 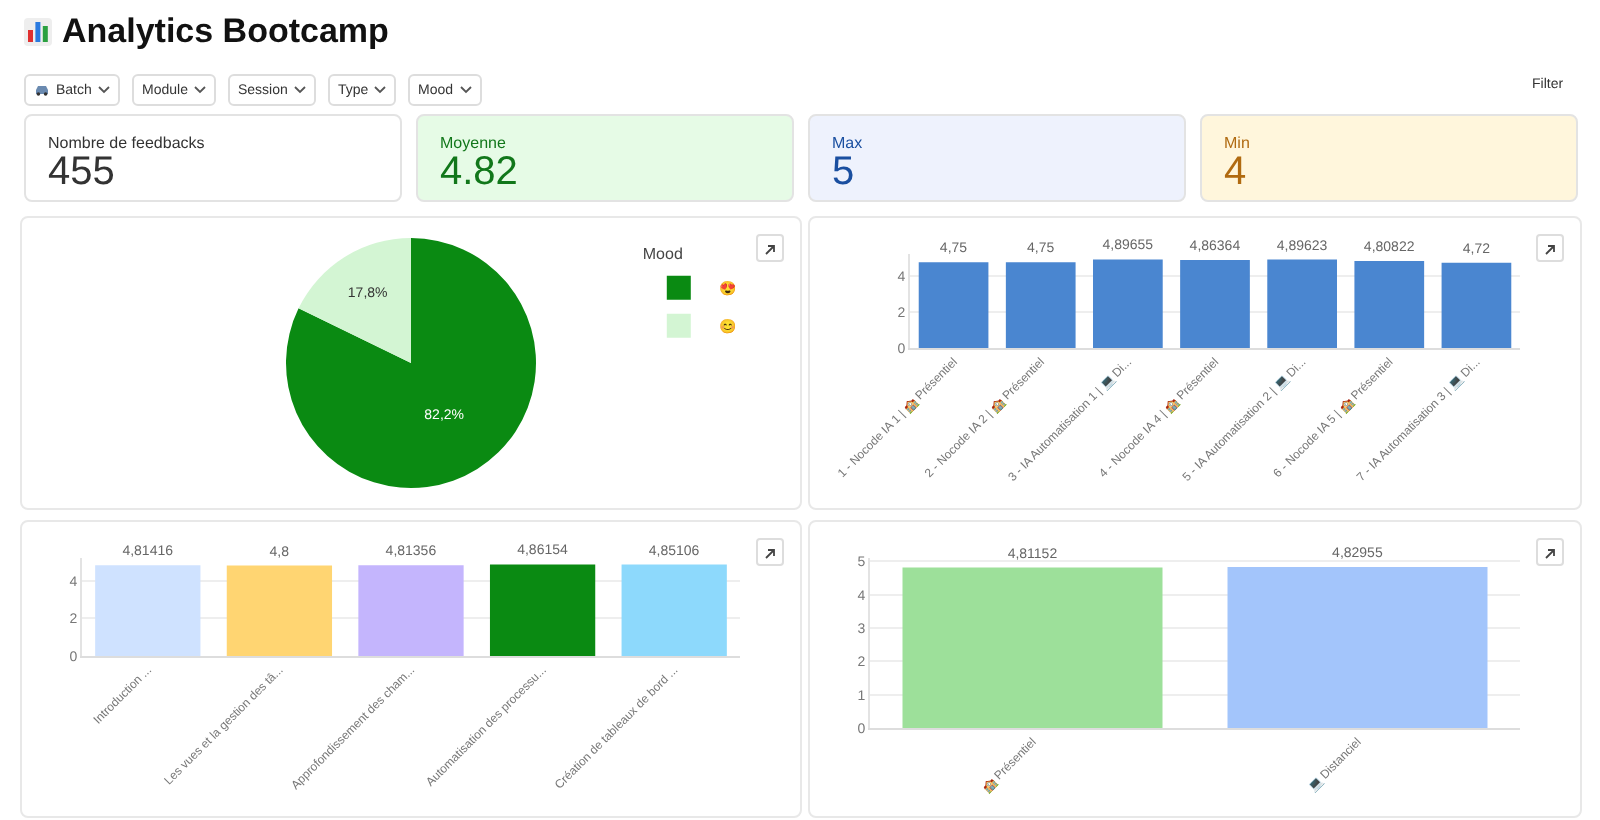 I want to click on text: Moyenne, so click(x=473, y=143).